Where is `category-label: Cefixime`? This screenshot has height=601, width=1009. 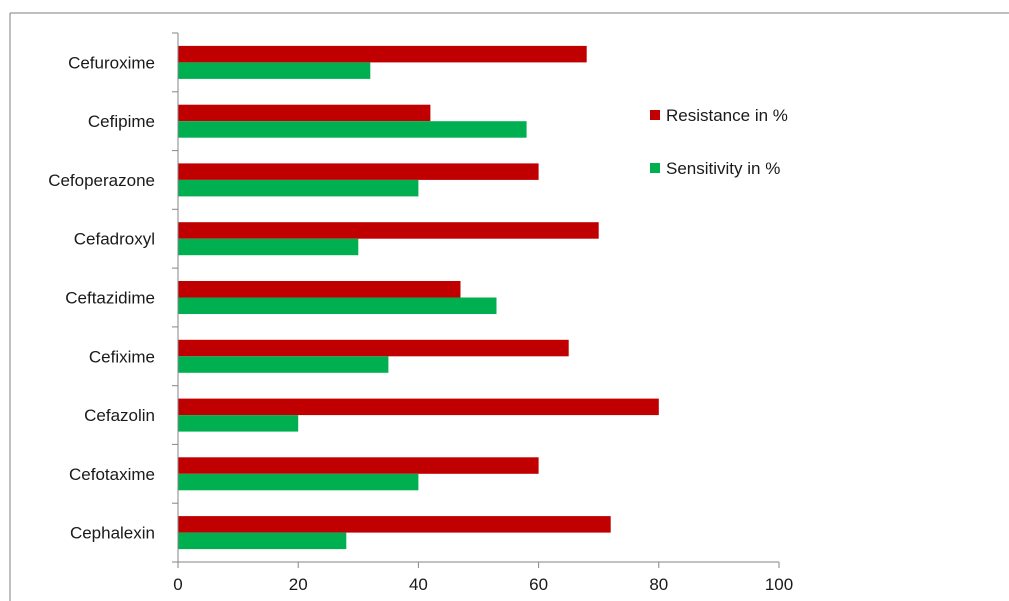
category-label: Cefixime is located at coordinates (122, 356).